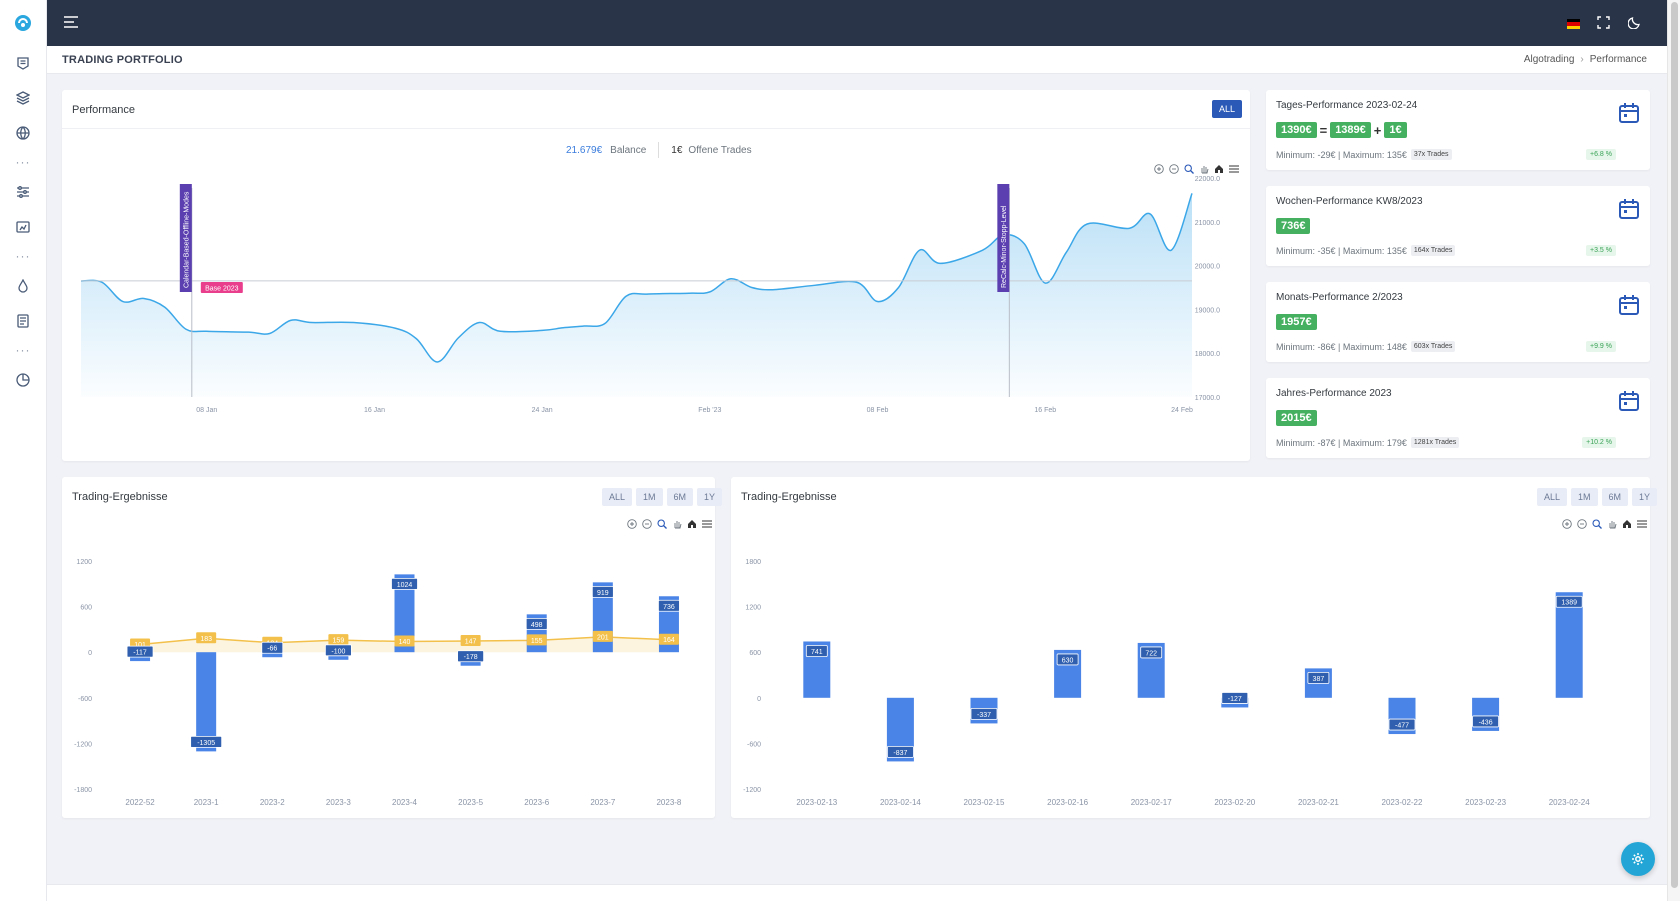 The height and width of the screenshot is (901, 1680). Describe the element at coordinates (753, 608) in the screenshot. I see `y-tick-label: 1200` at that location.